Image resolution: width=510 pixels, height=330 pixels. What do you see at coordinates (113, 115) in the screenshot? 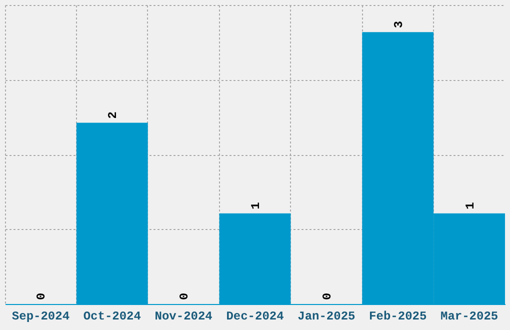
I see `data-label: 2` at bounding box center [113, 115].